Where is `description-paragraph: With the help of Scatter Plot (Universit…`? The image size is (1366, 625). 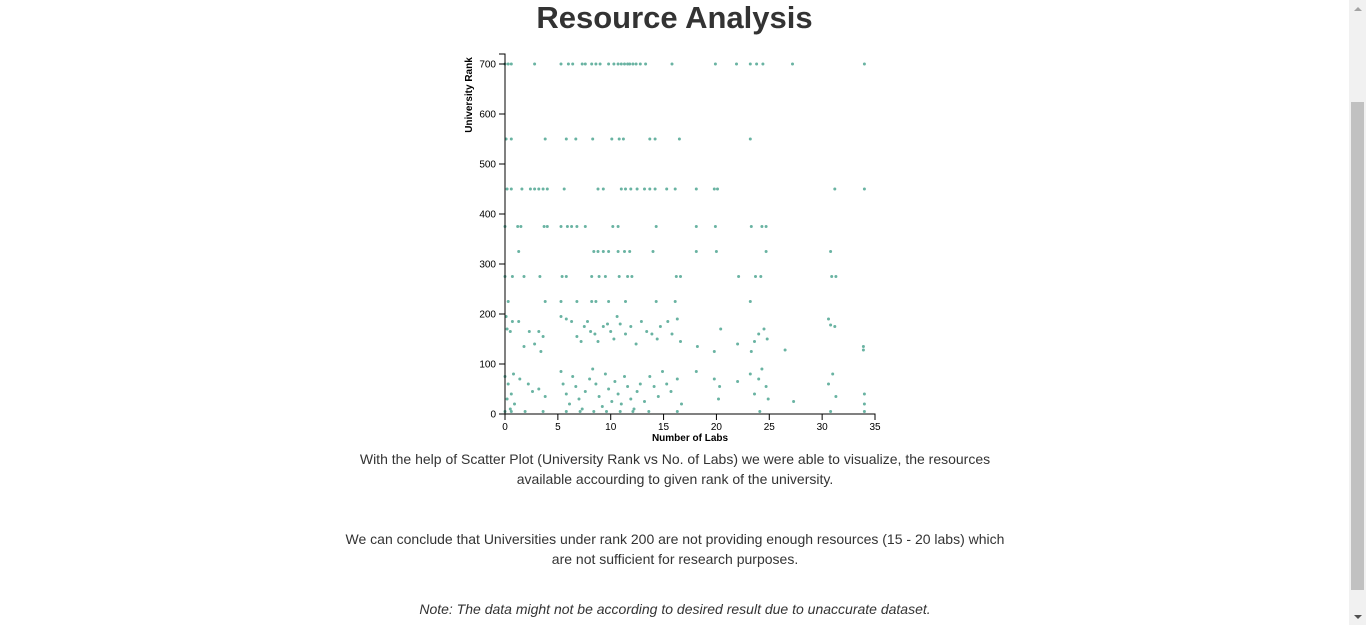 description-paragraph: With the help of Scatter Plot (Universit… is located at coordinates (675, 469).